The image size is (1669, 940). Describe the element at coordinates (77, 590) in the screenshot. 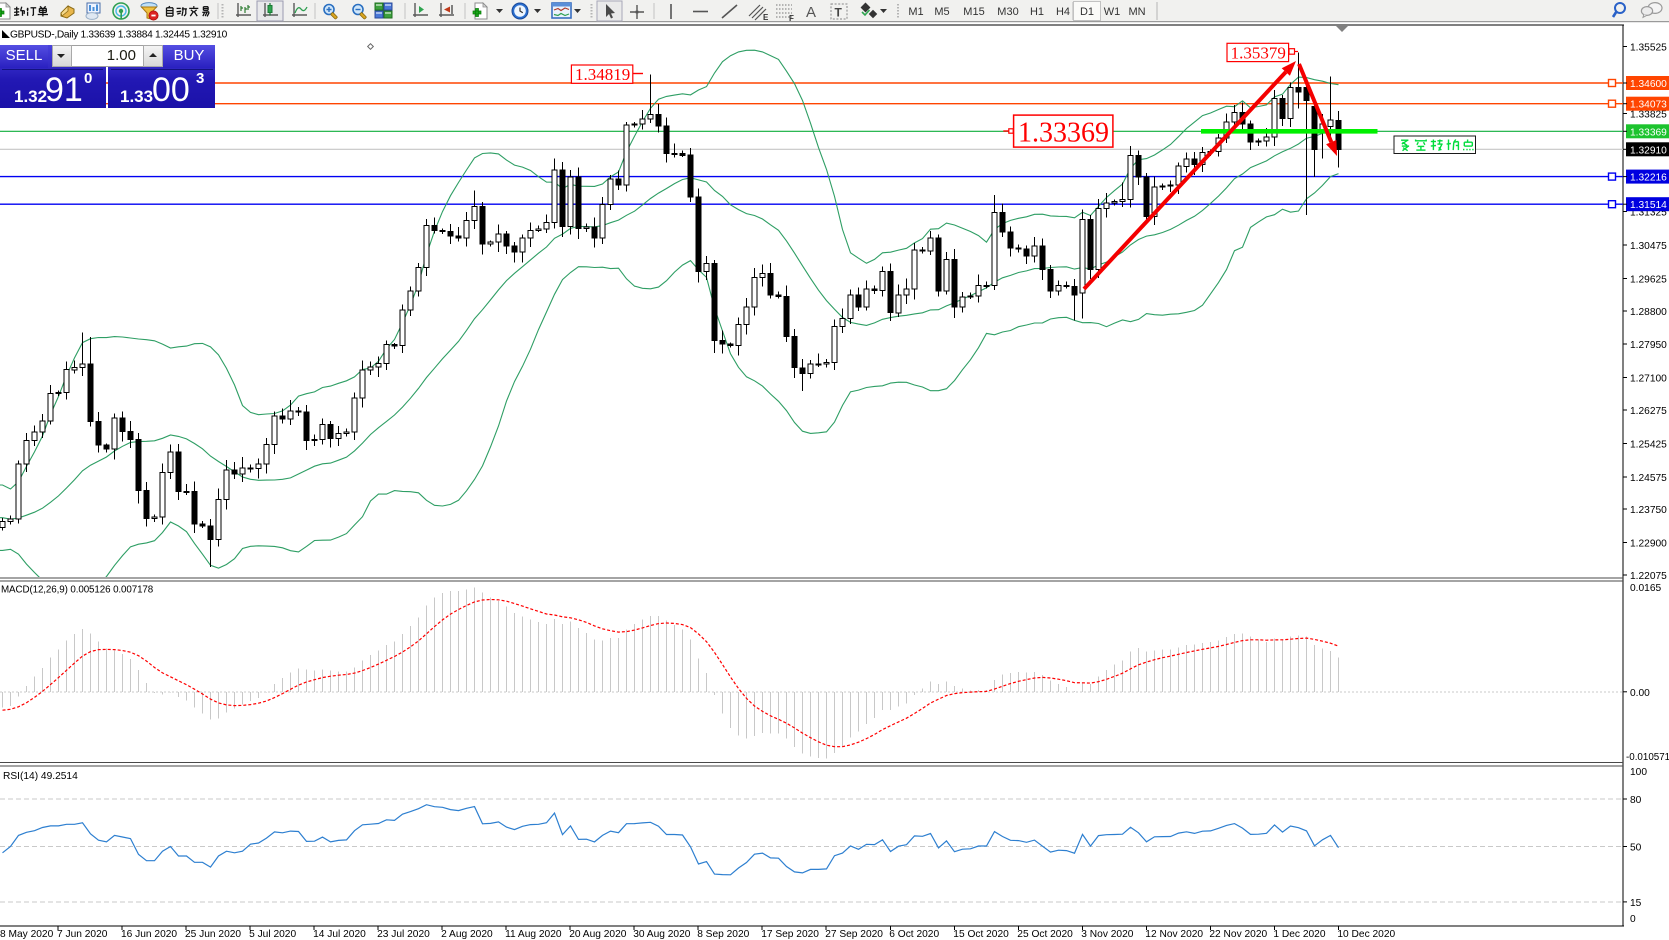

I see `svg-text:MACD(12,26,9) 0.005126 0.00717: MACD(12,26,9) 0.005126 0.007178` at that location.